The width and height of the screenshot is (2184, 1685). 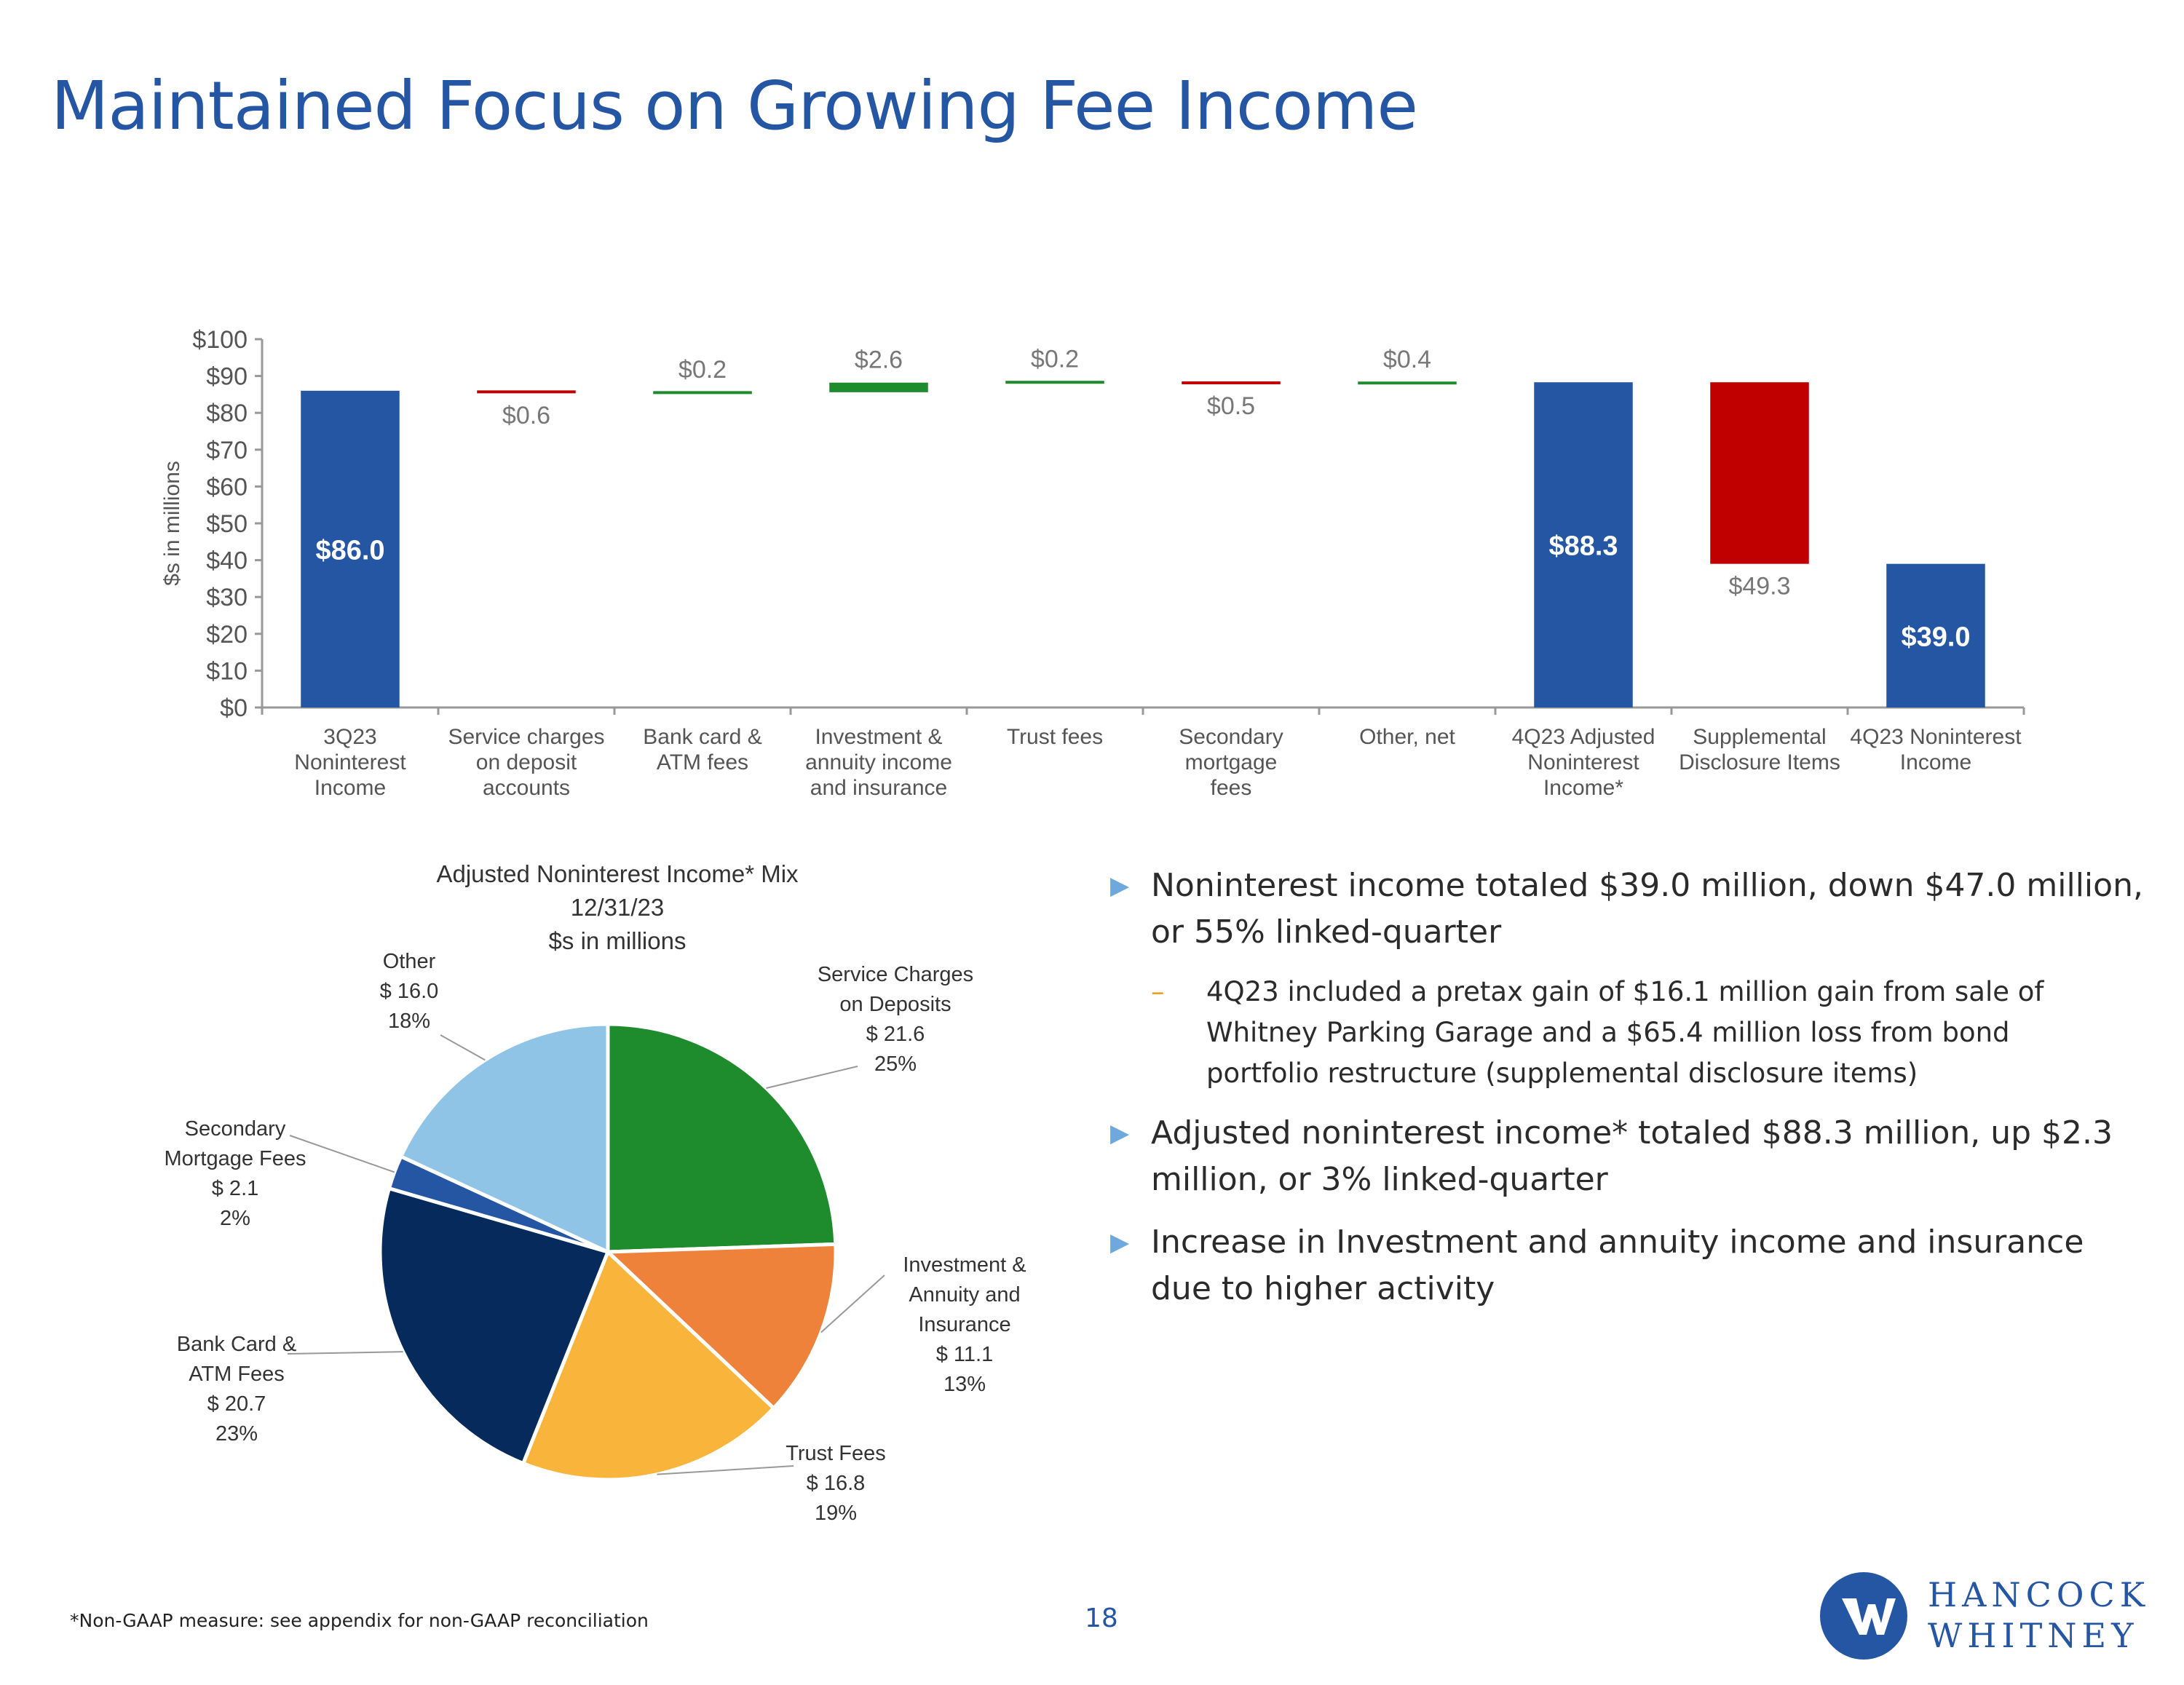 I want to click on pie-slice-label: 2%, so click(x=235, y=1218).